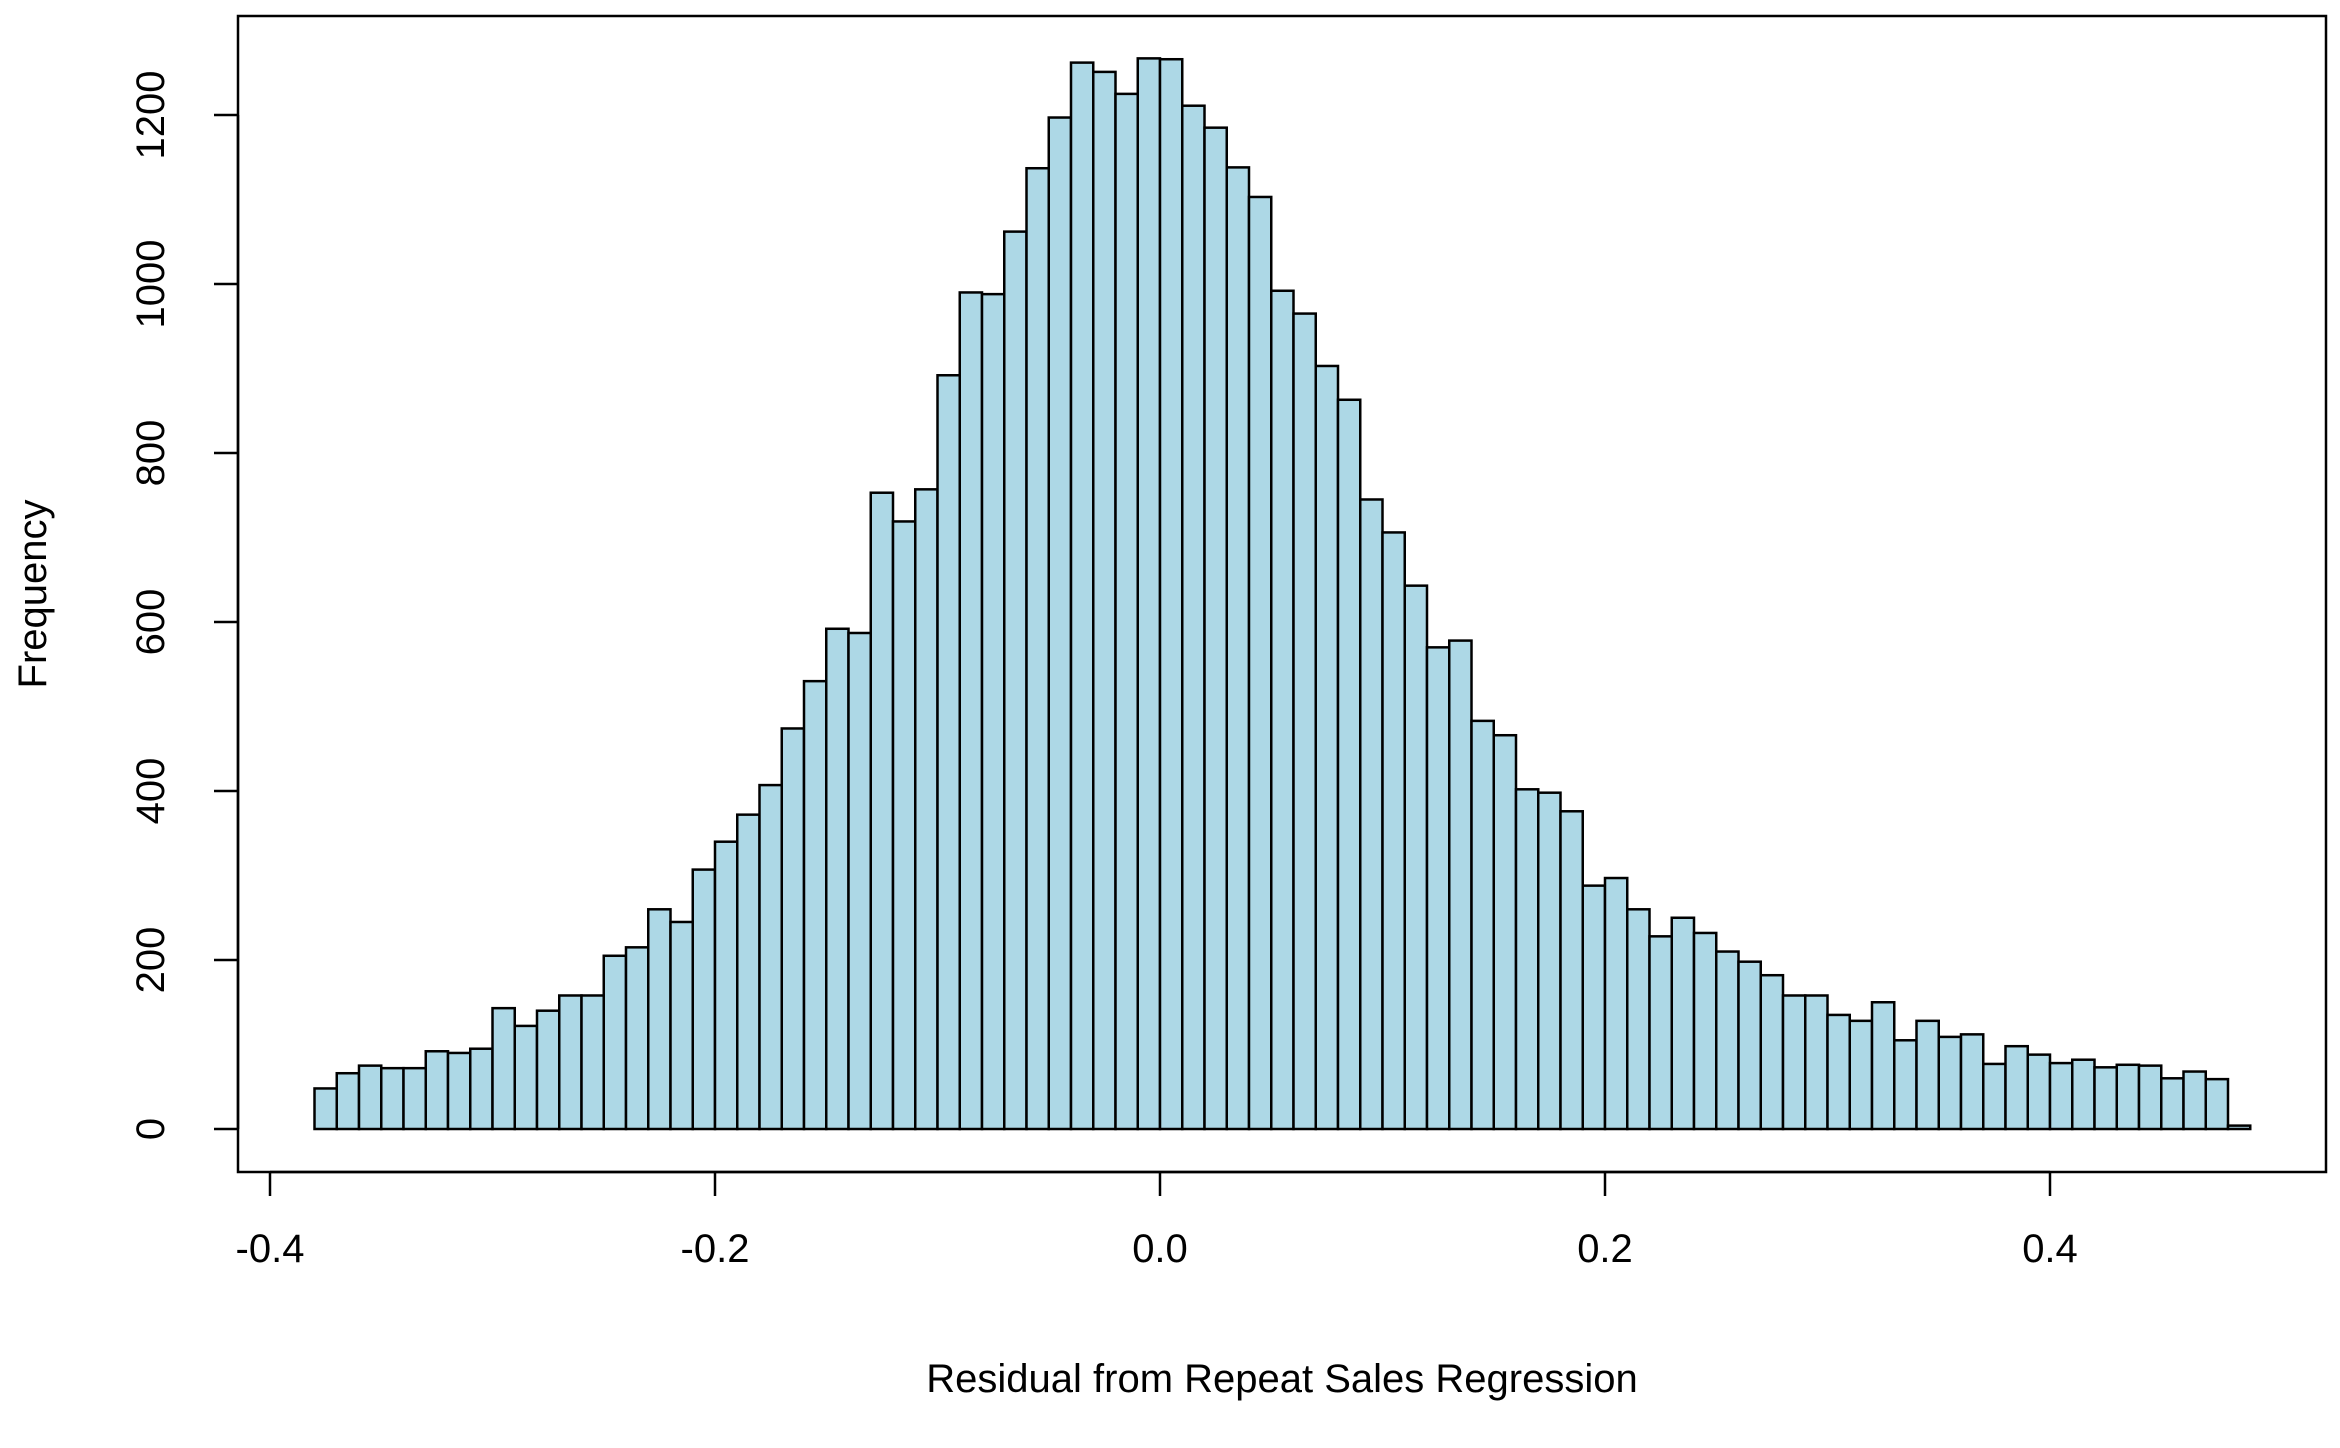 Image resolution: width=2340 pixels, height=1448 pixels. What do you see at coordinates (151, 115) in the screenshot?
I see `y-tick-label: 1200` at bounding box center [151, 115].